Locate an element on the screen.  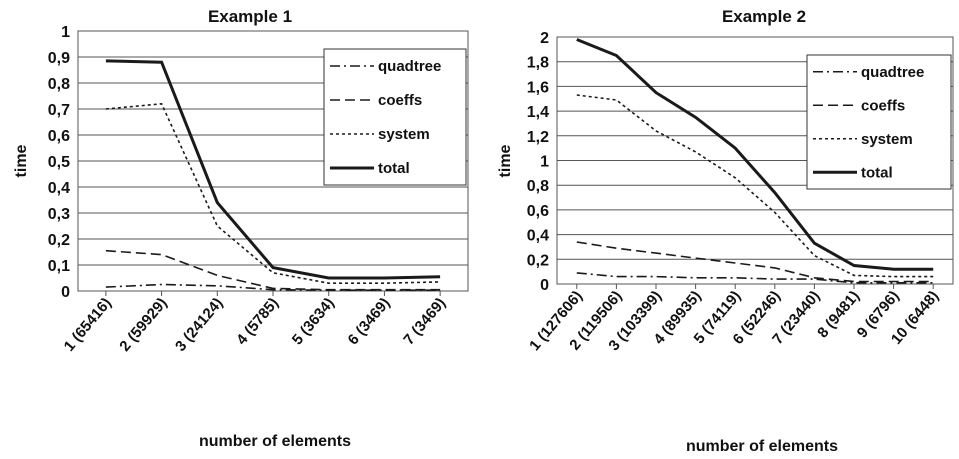
chart-title: Example 2 is located at coordinates (764, 16).